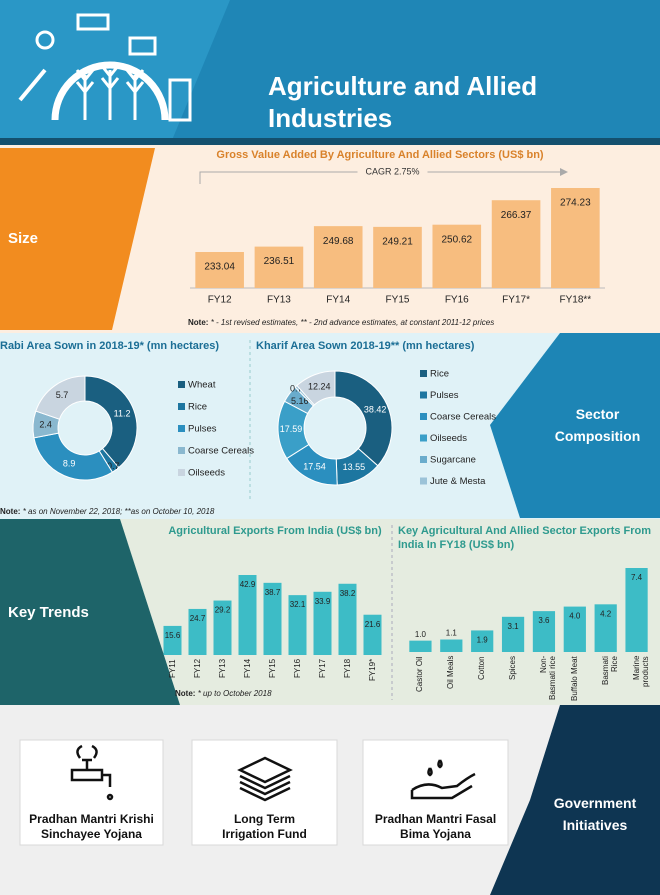 Image resolution: width=660 pixels, height=895 pixels. Describe the element at coordinates (544, 620) in the screenshot. I see `data-label: 3.6` at that location.